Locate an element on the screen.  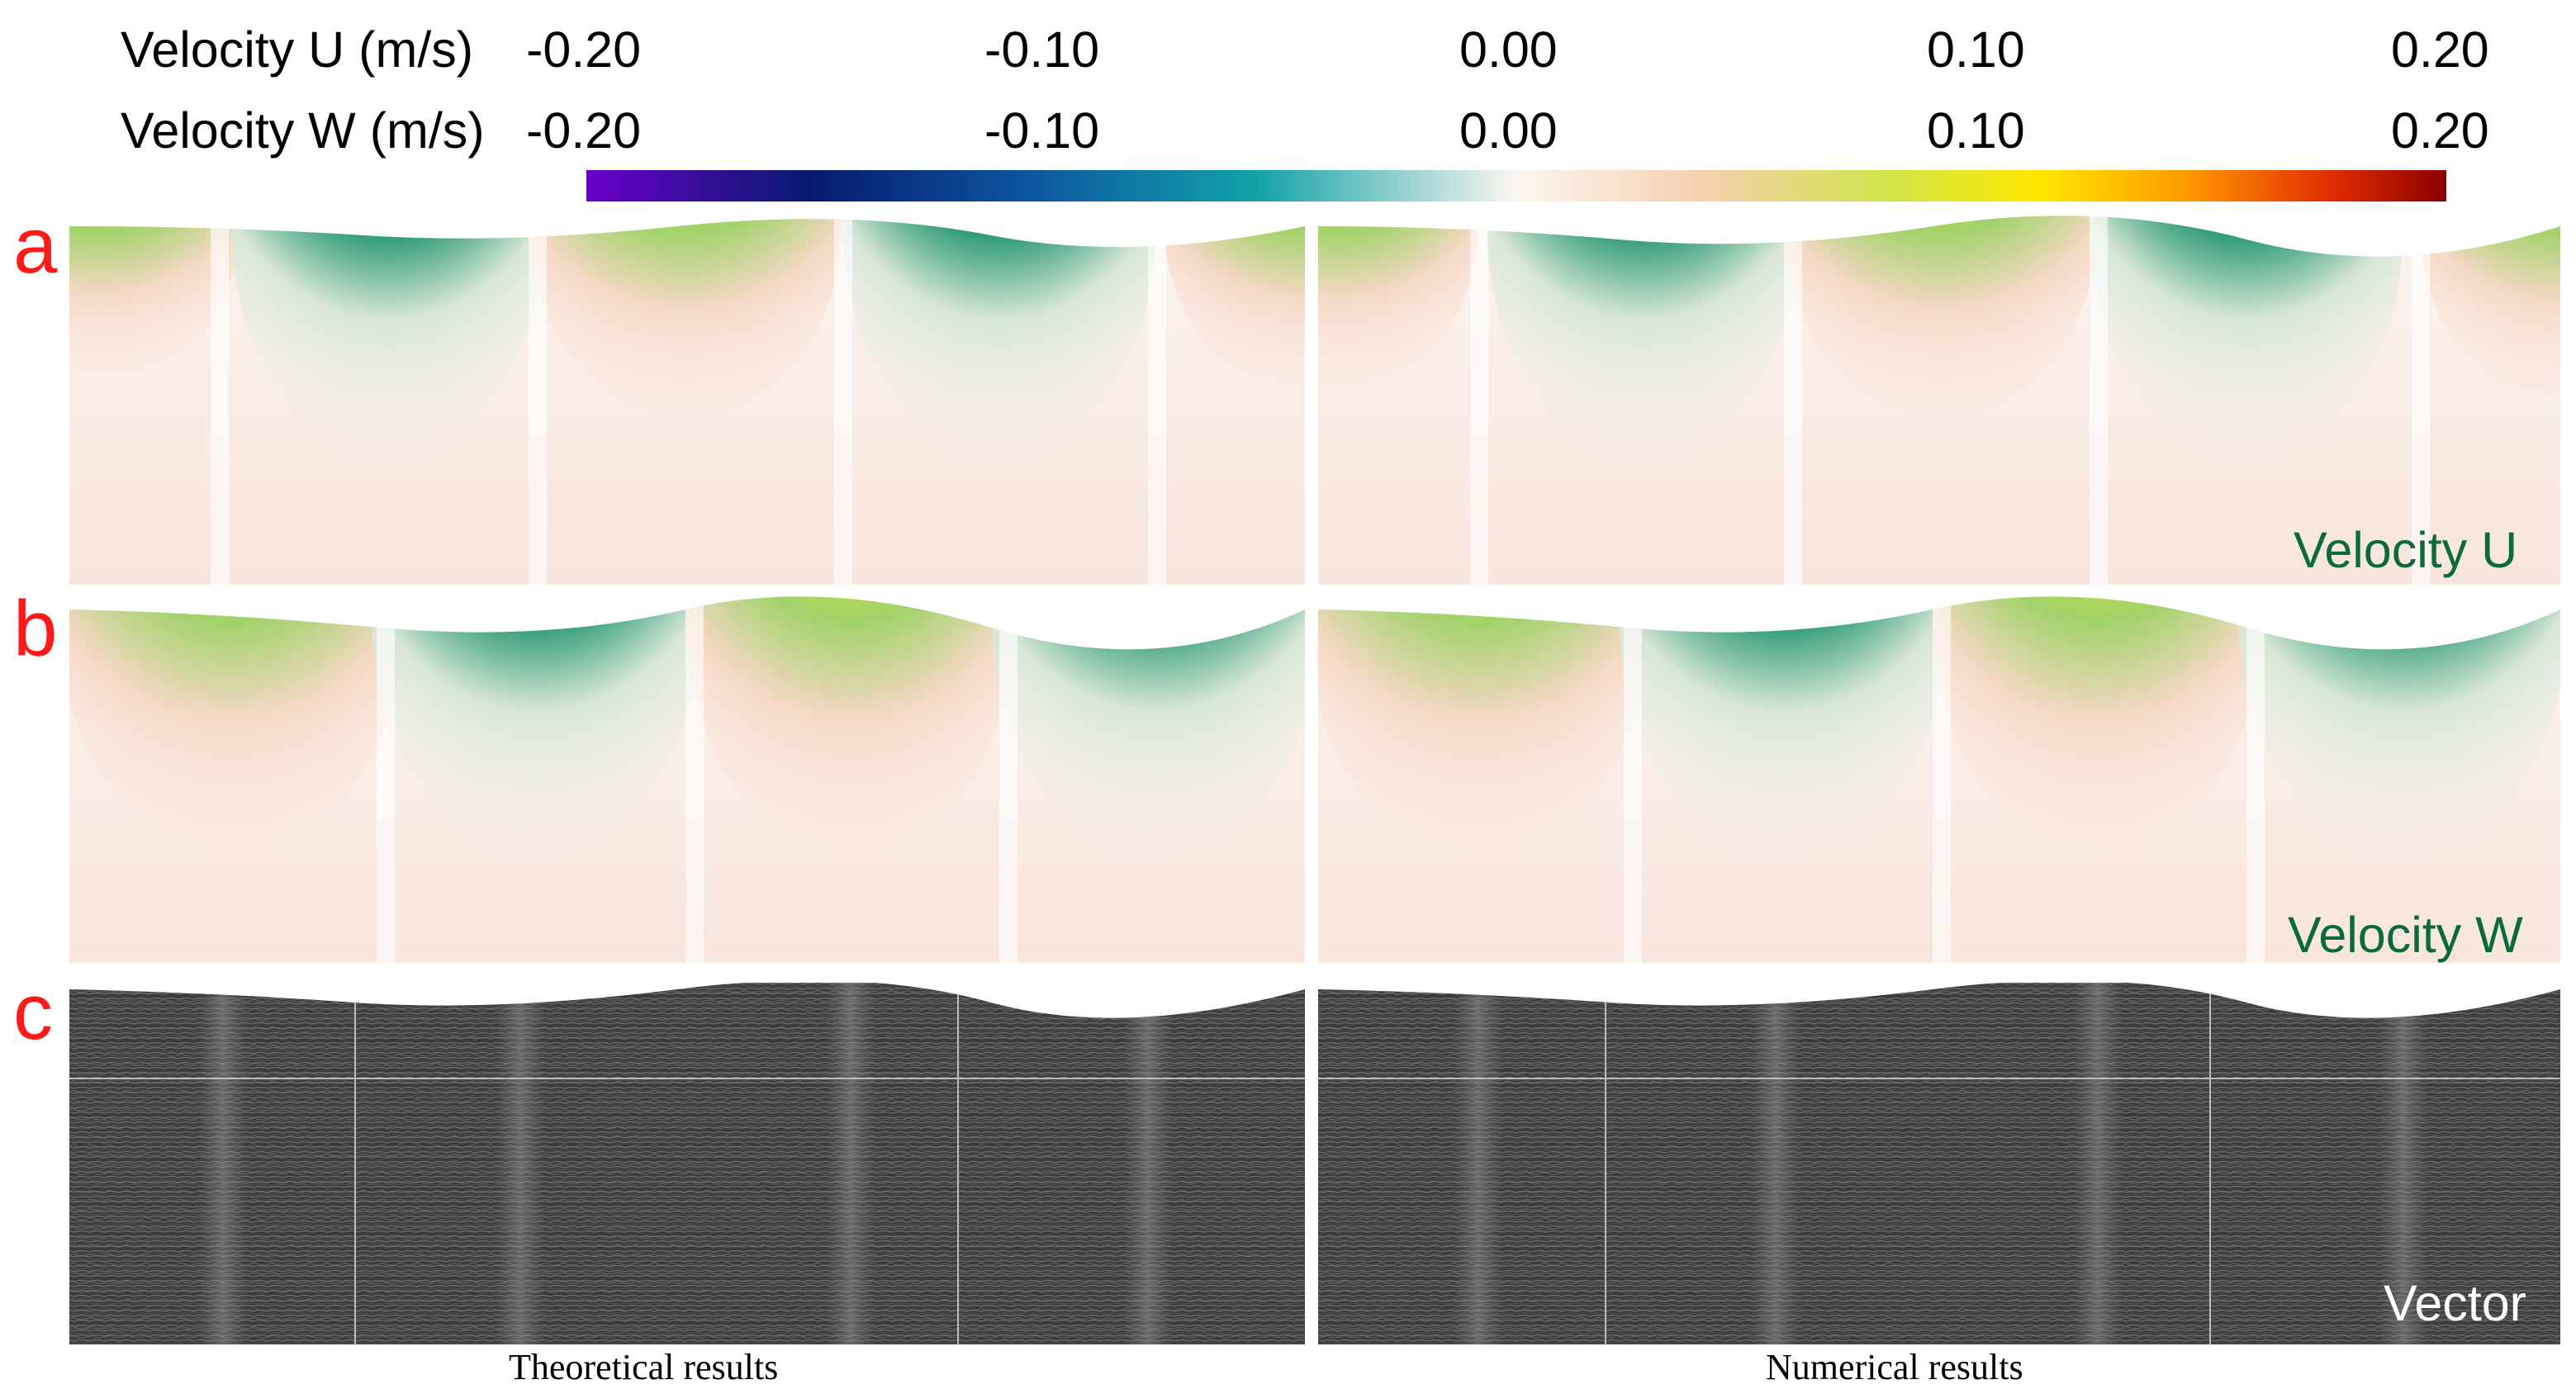
panel-letter-a: a is located at coordinates (35, 245).